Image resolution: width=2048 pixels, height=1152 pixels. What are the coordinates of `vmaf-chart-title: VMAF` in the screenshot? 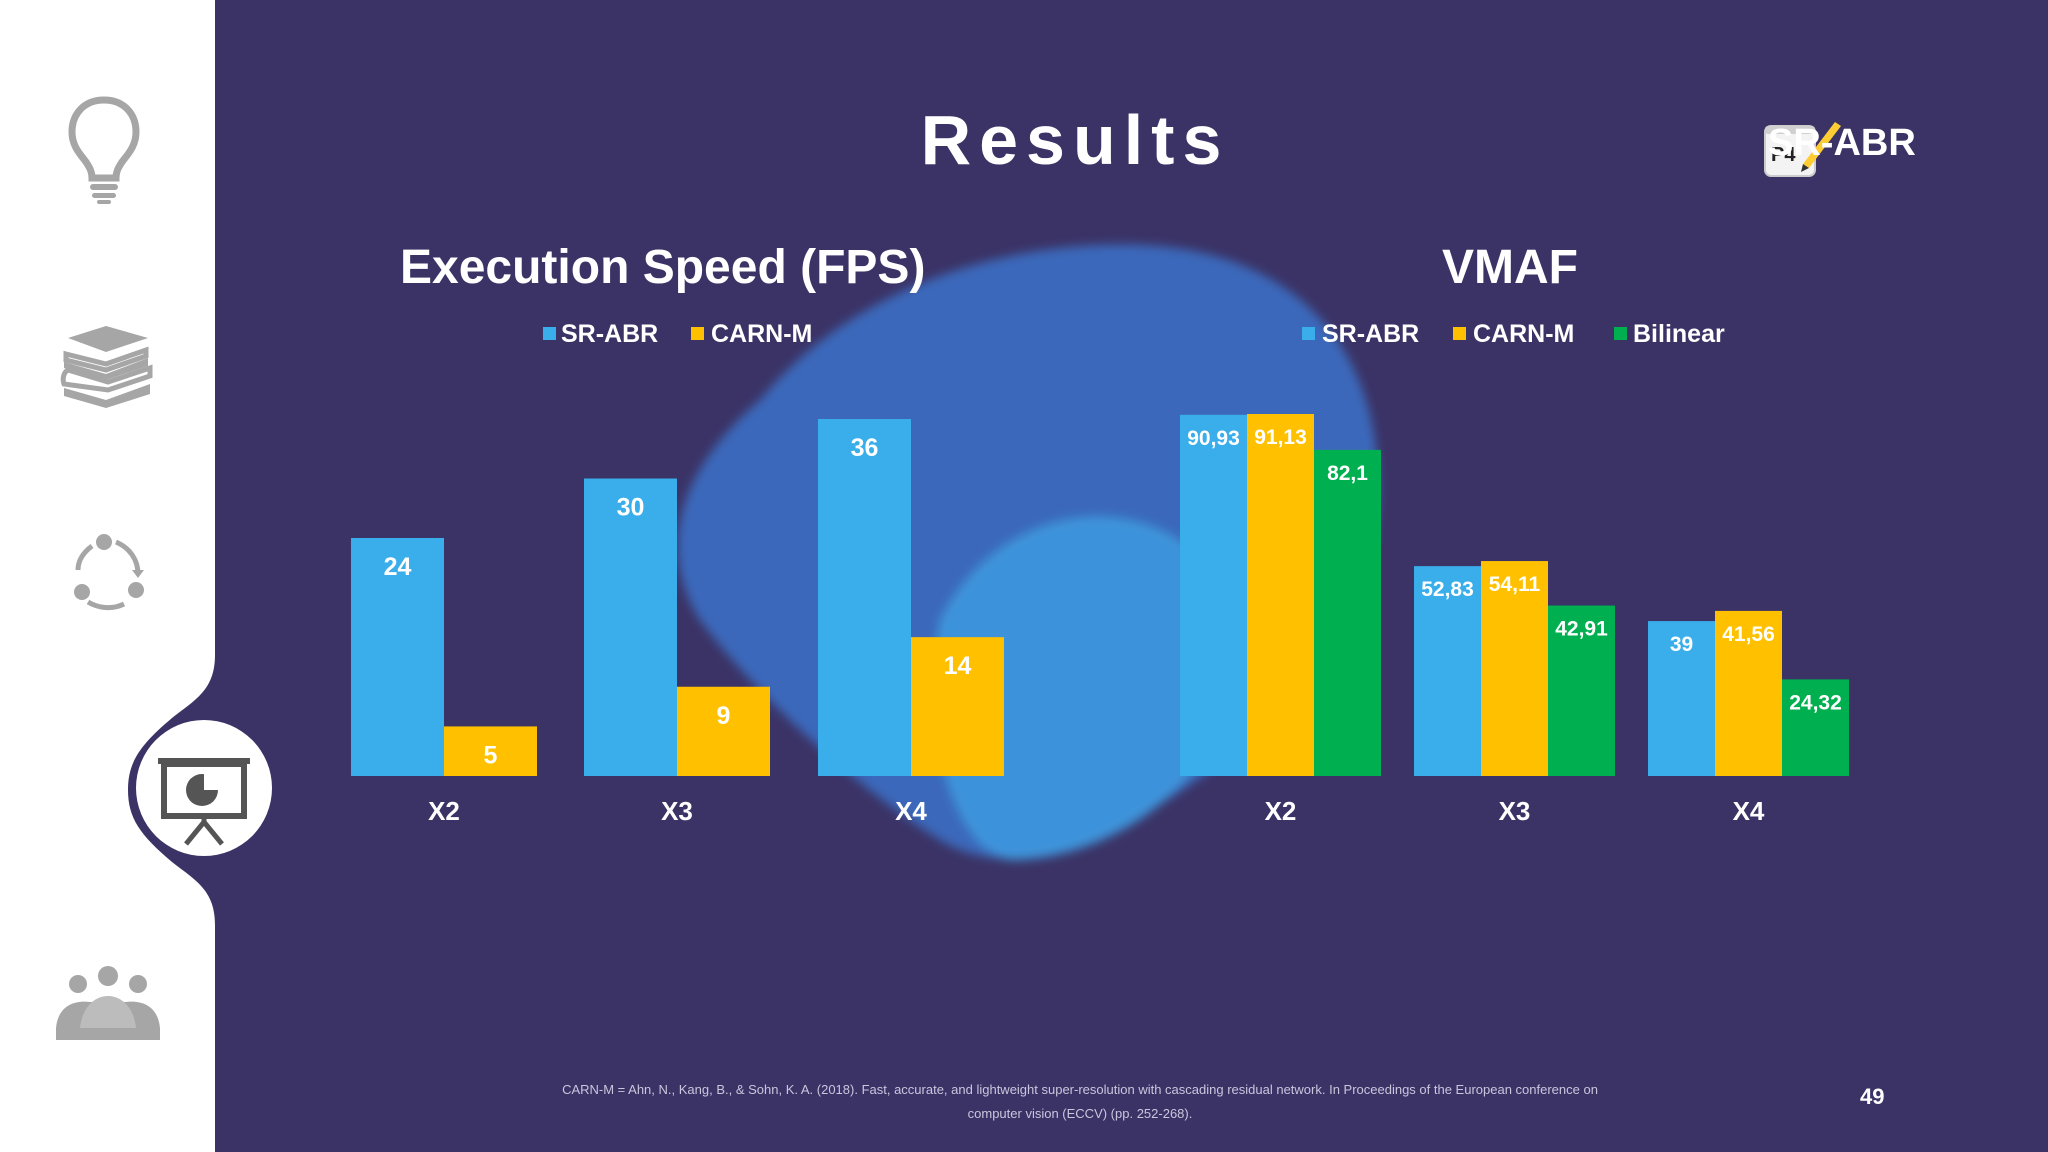 It's located at (1510, 267).